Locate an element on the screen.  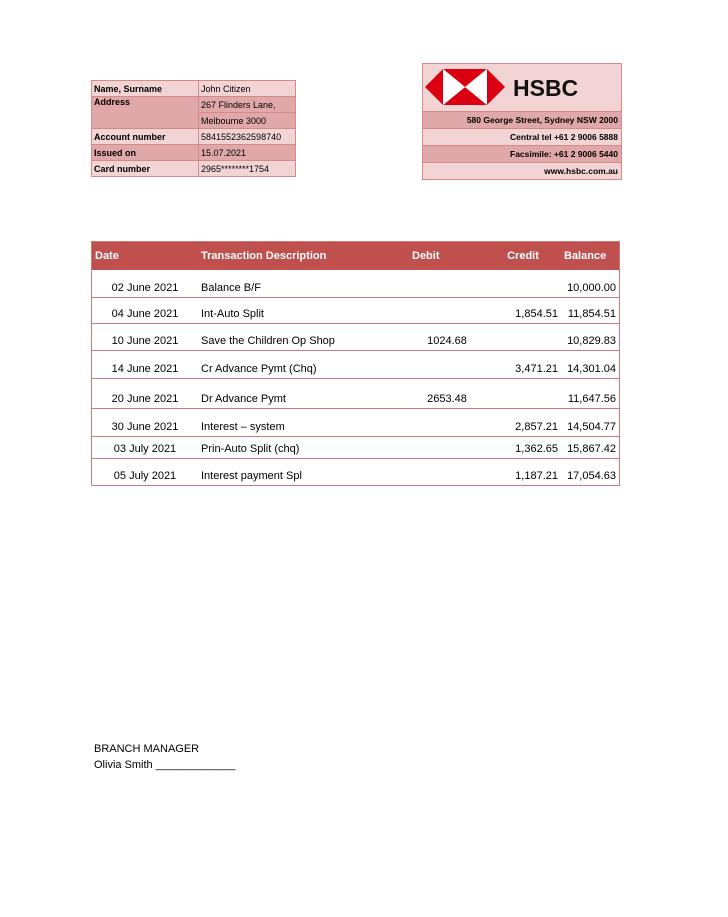
cell-description: Cr Advance Pymt (Chq) is located at coordinates (303, 364).